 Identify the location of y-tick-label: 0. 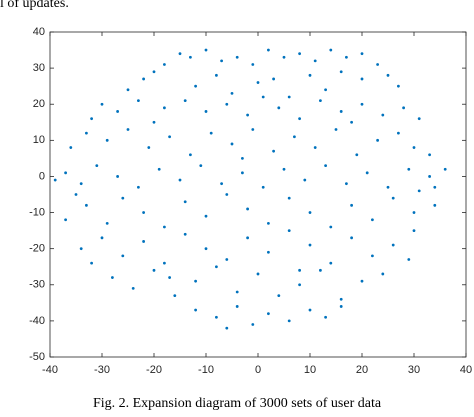
(42, 176).